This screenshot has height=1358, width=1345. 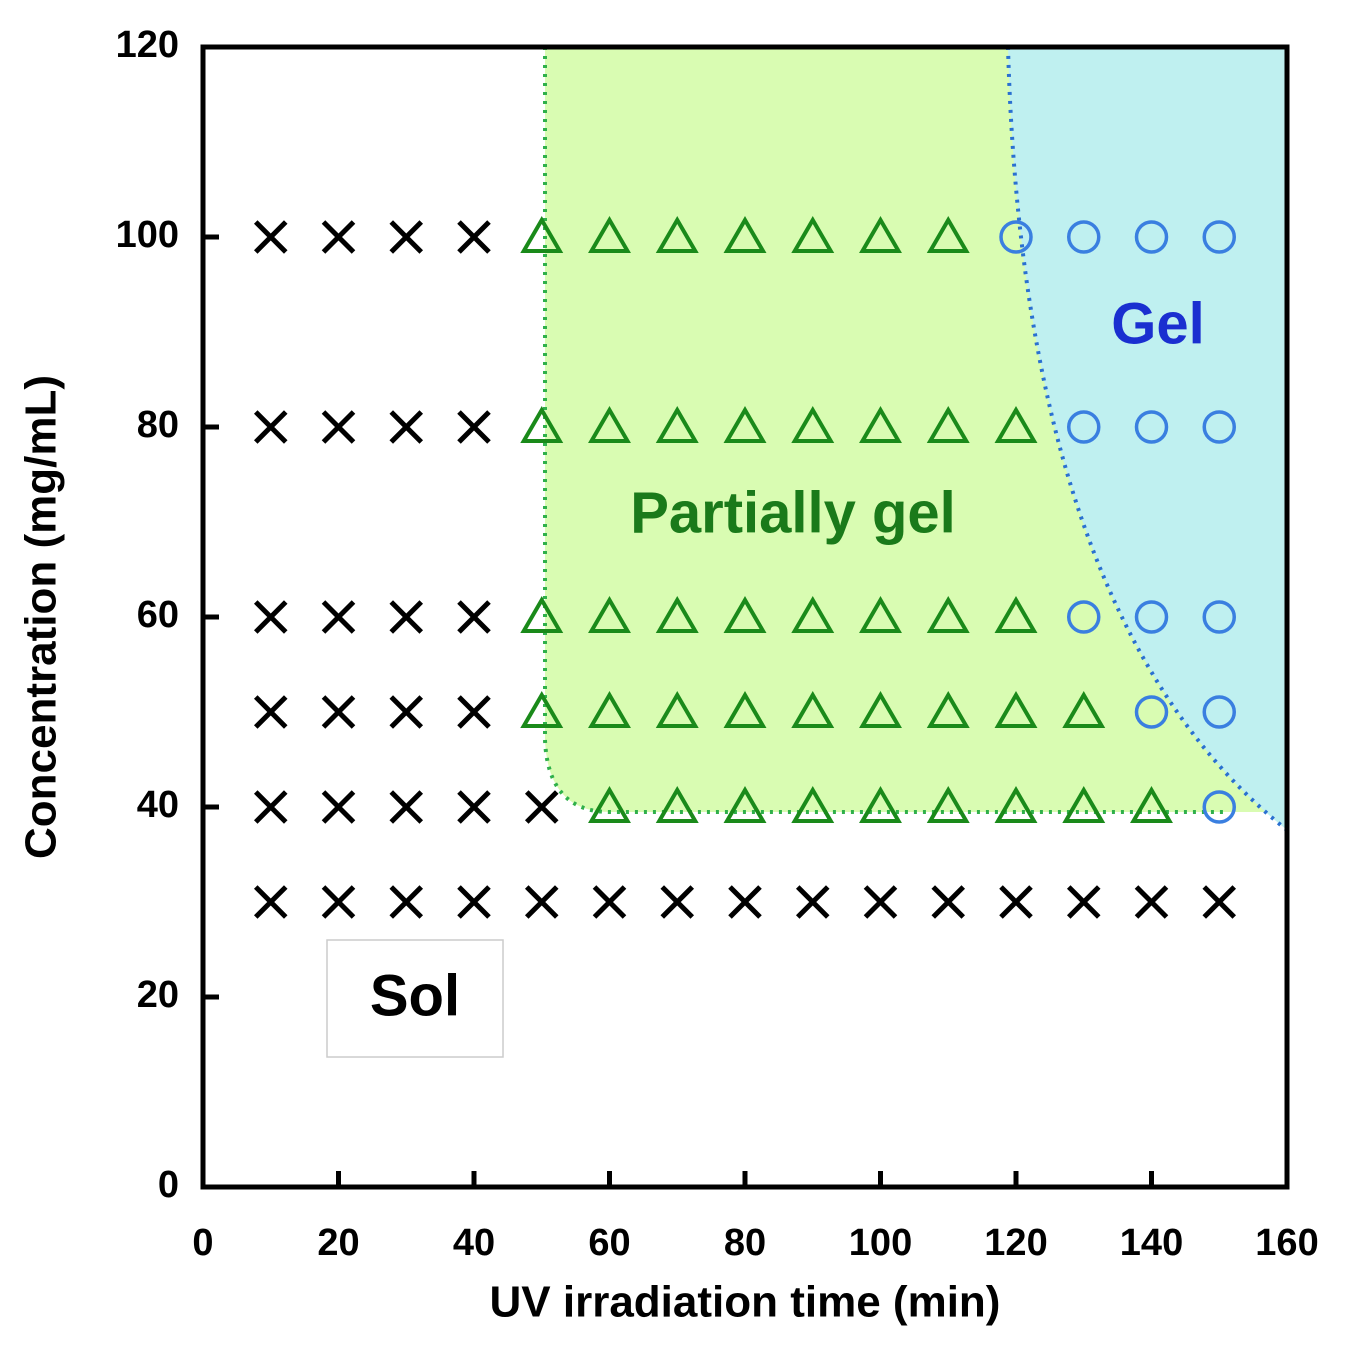 I want to click on x-axis-title: UV irradiation time (min), so click(x=745, y=1302).